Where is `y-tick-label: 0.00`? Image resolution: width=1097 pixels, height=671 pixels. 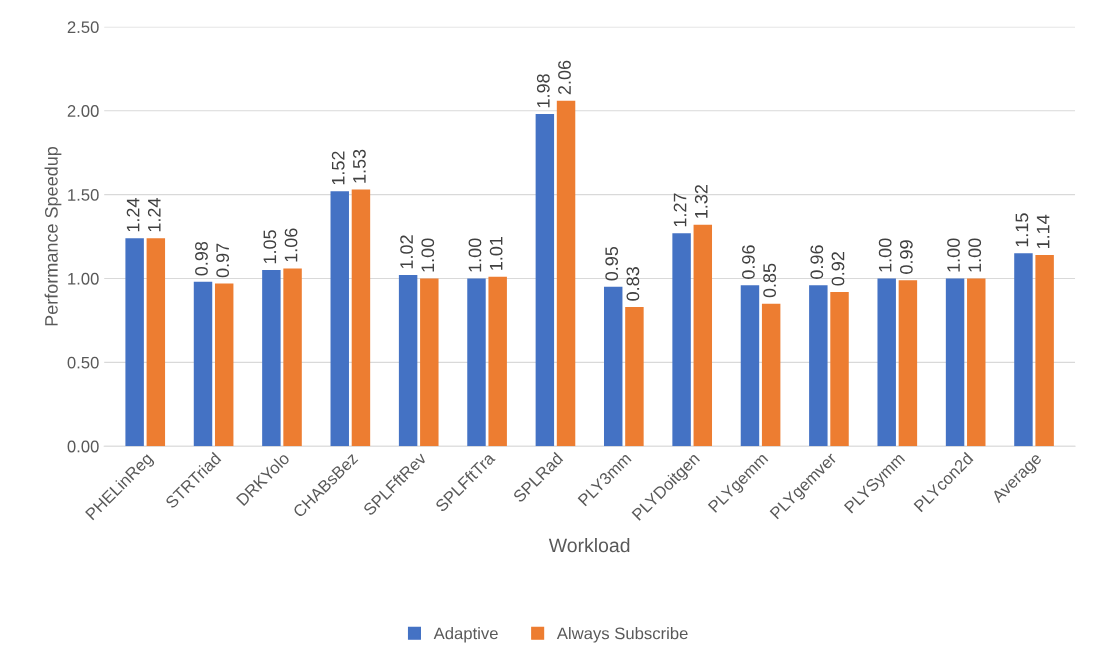 y-tick-label: 0.00 is located at coordinates (83, 446).